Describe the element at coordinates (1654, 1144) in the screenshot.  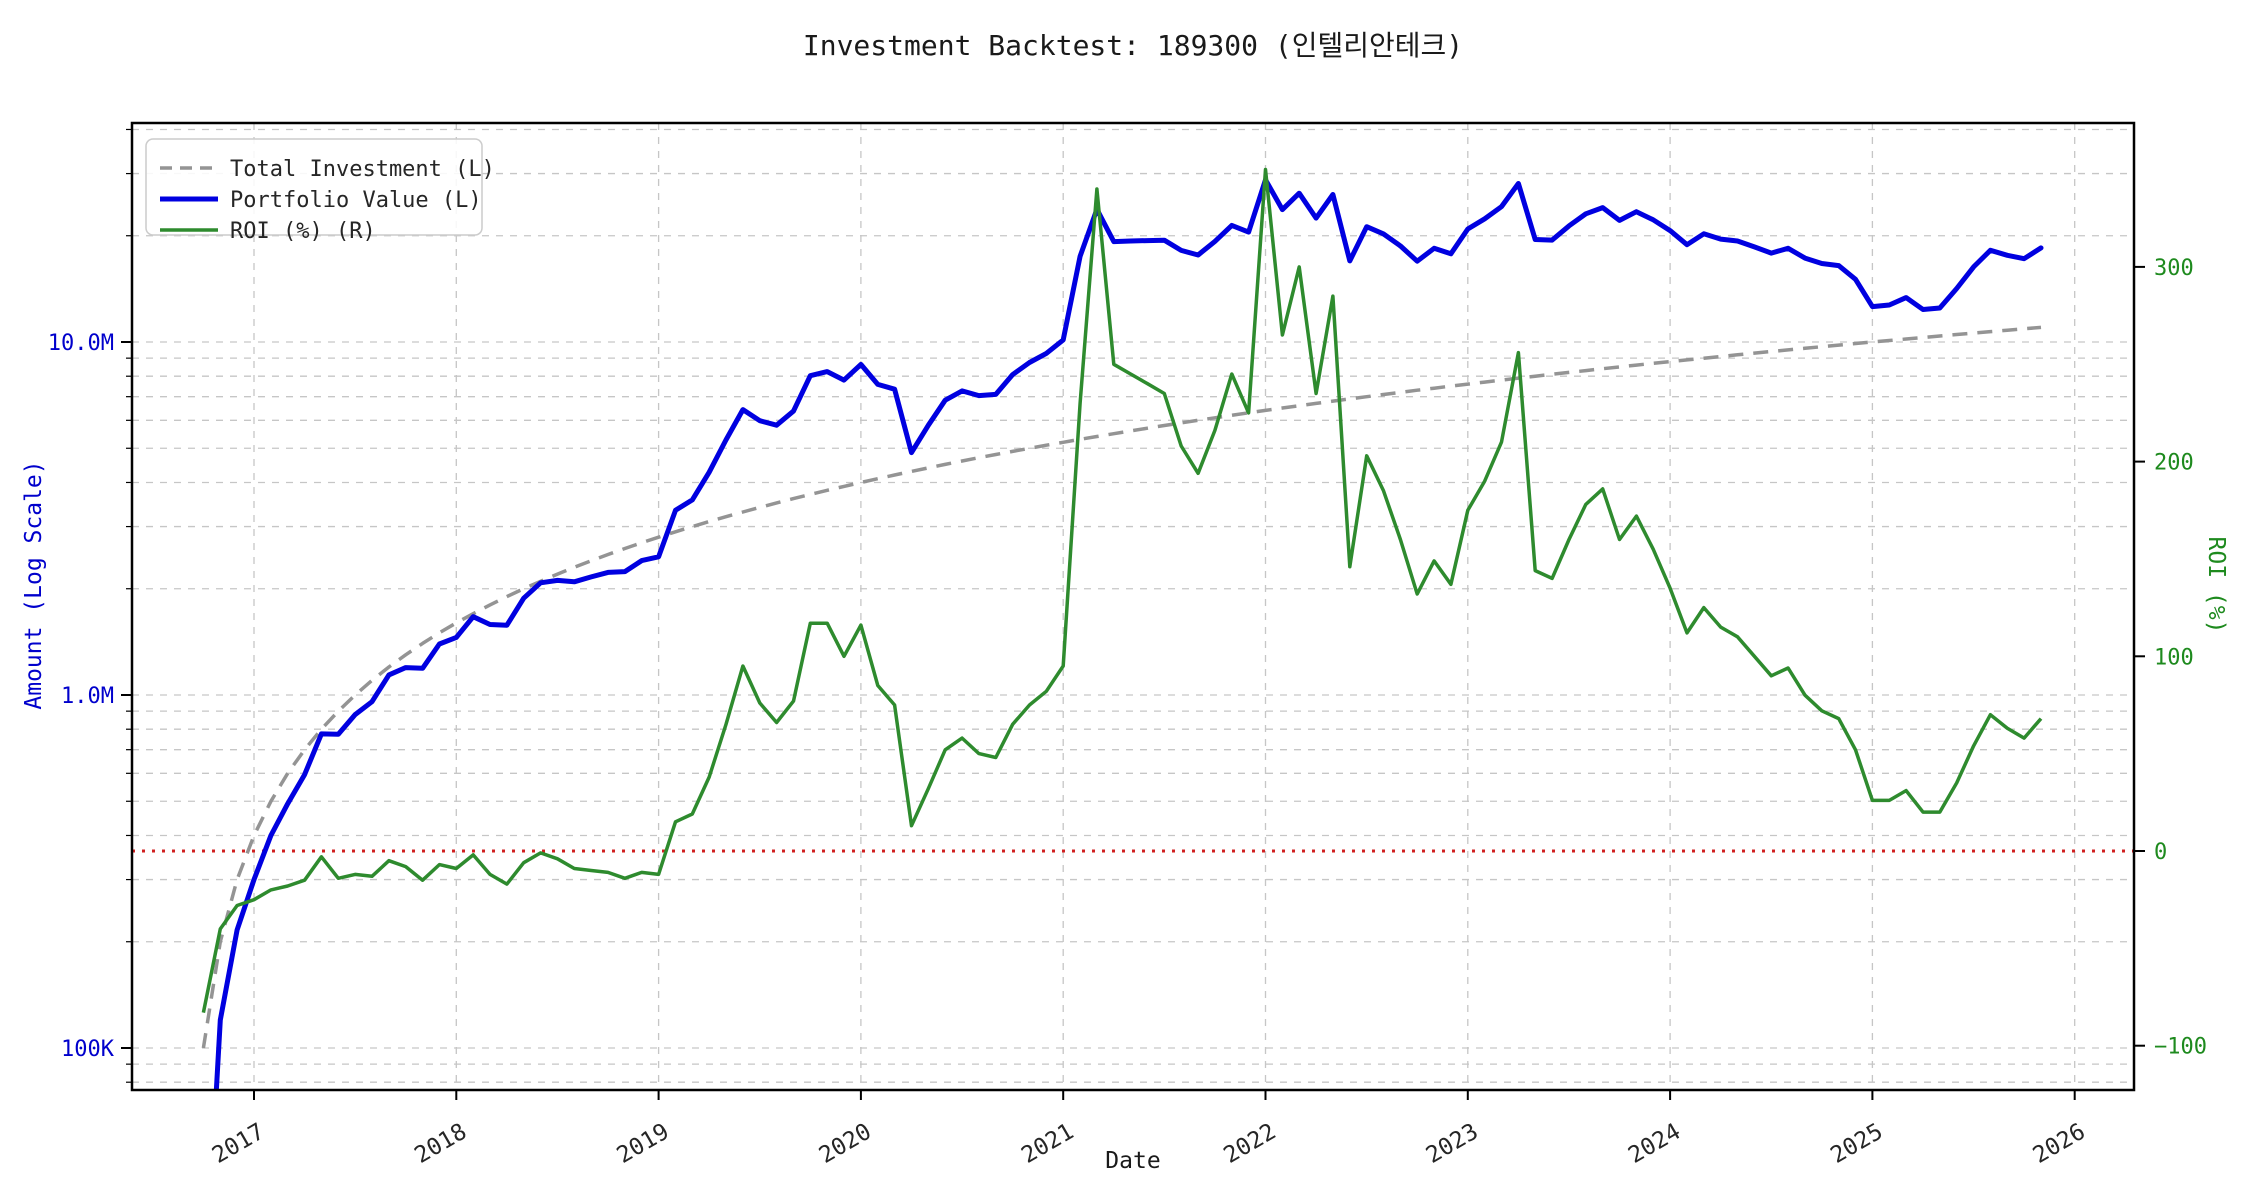
I see `x-tick-label: 2024` at that location.